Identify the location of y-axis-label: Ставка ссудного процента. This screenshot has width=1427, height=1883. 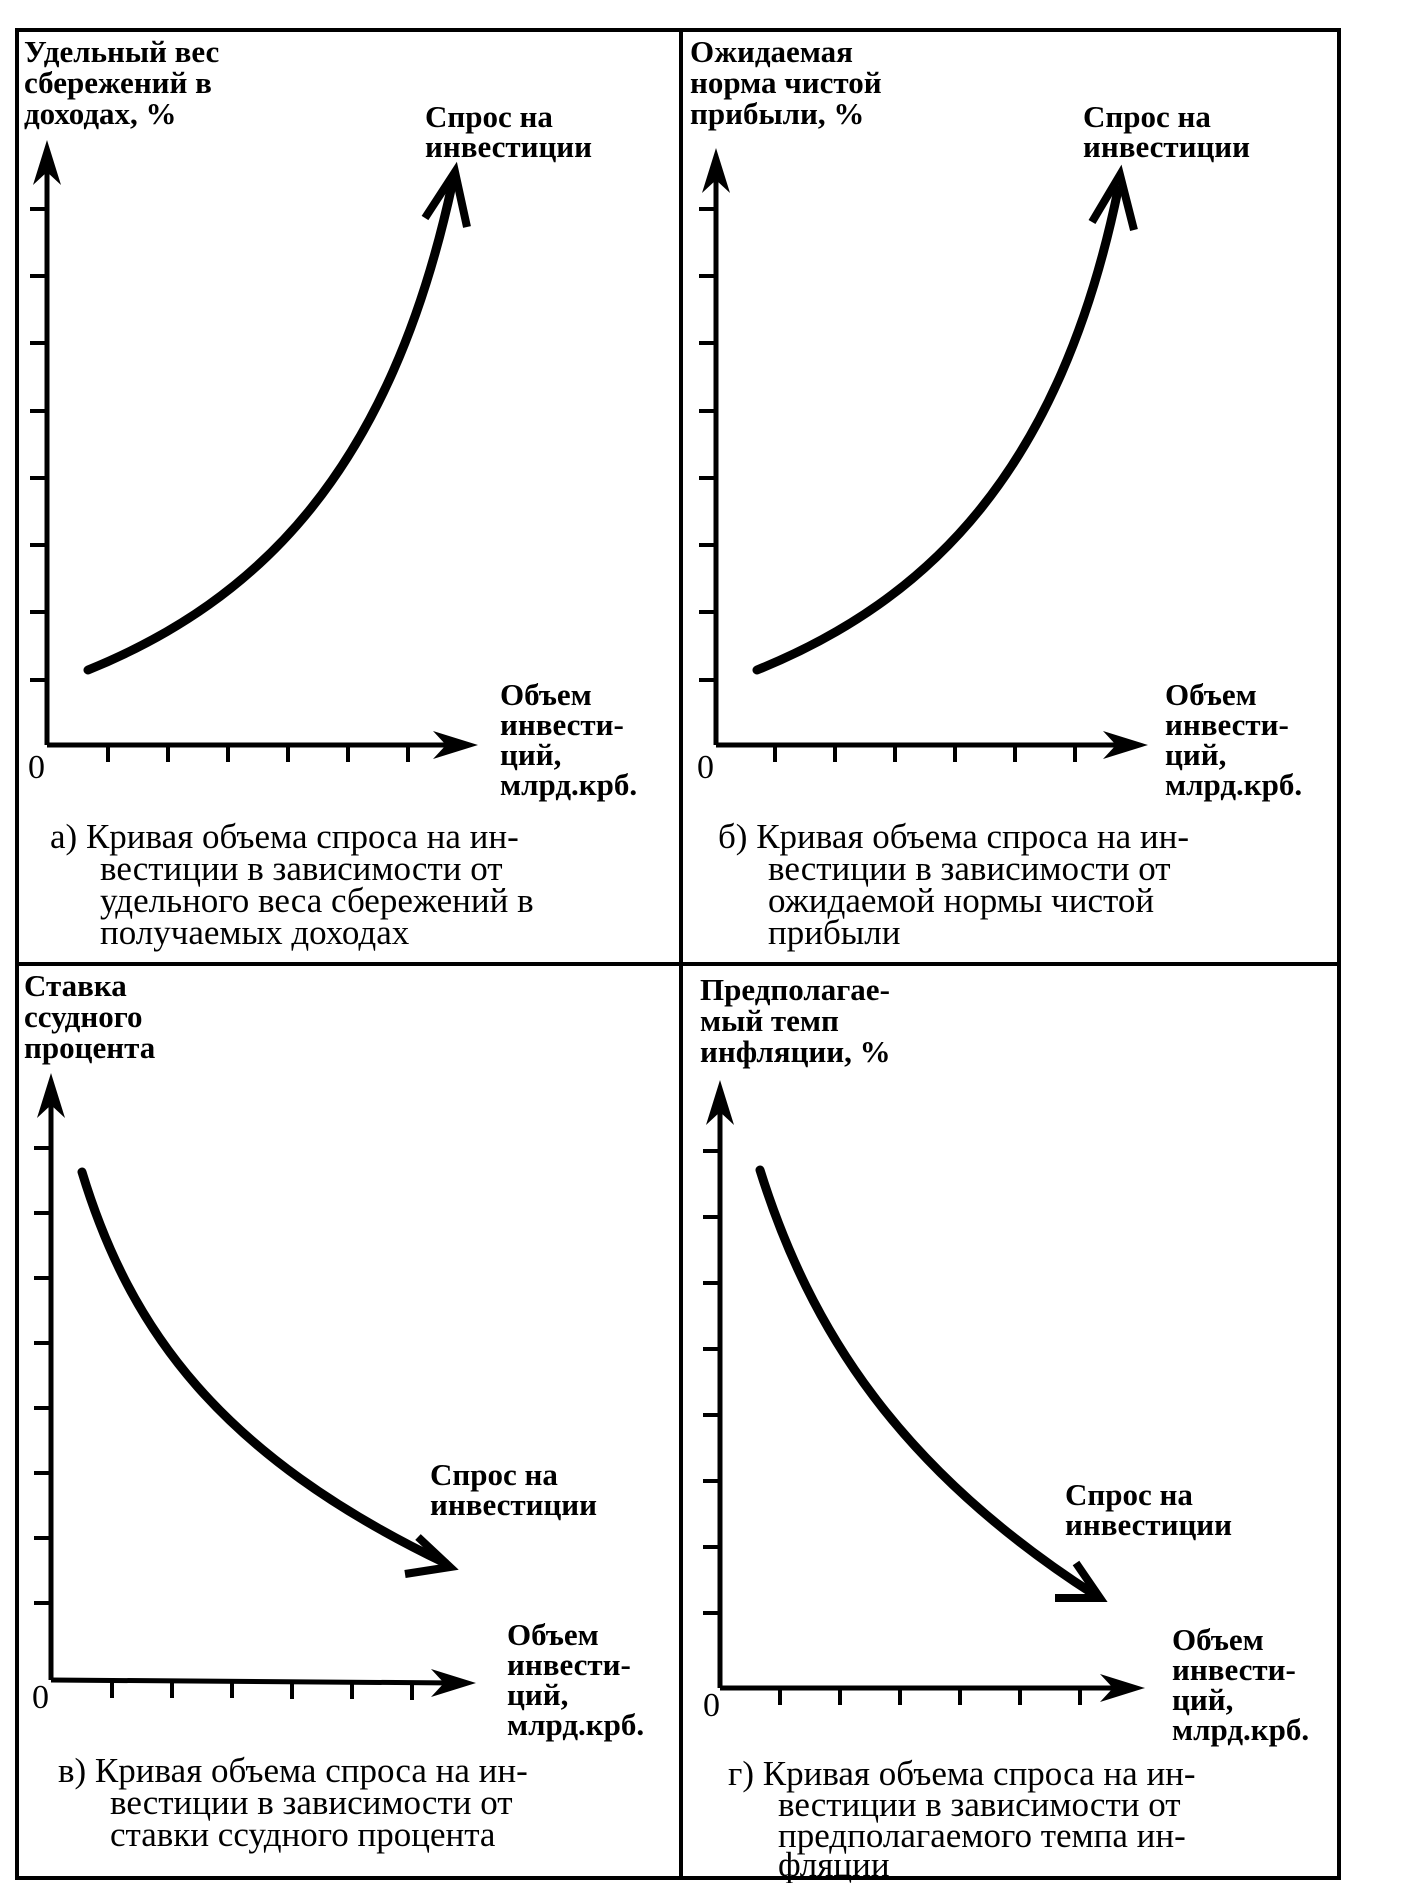
(90, 1016).